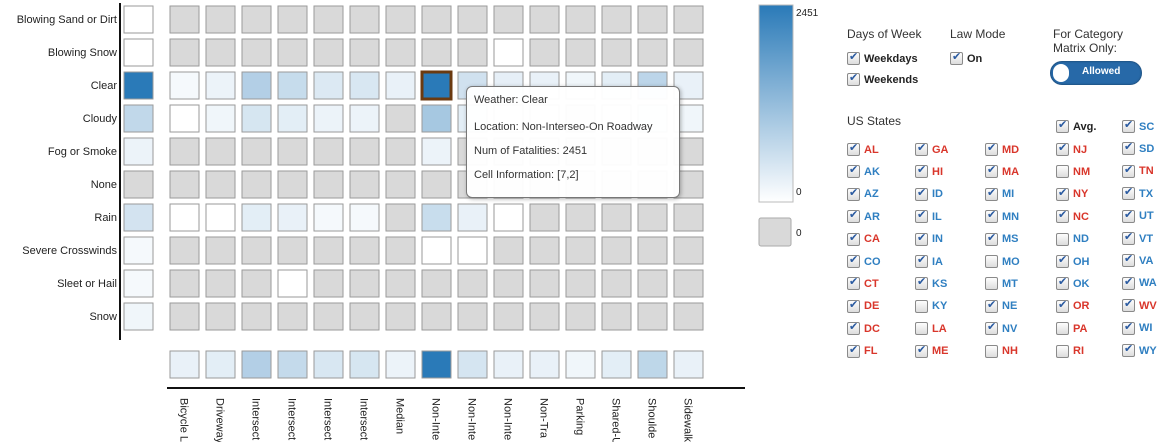 The image size is (1174, 442). I want to click on state-checkbox-id: ID, so click(929, 193).